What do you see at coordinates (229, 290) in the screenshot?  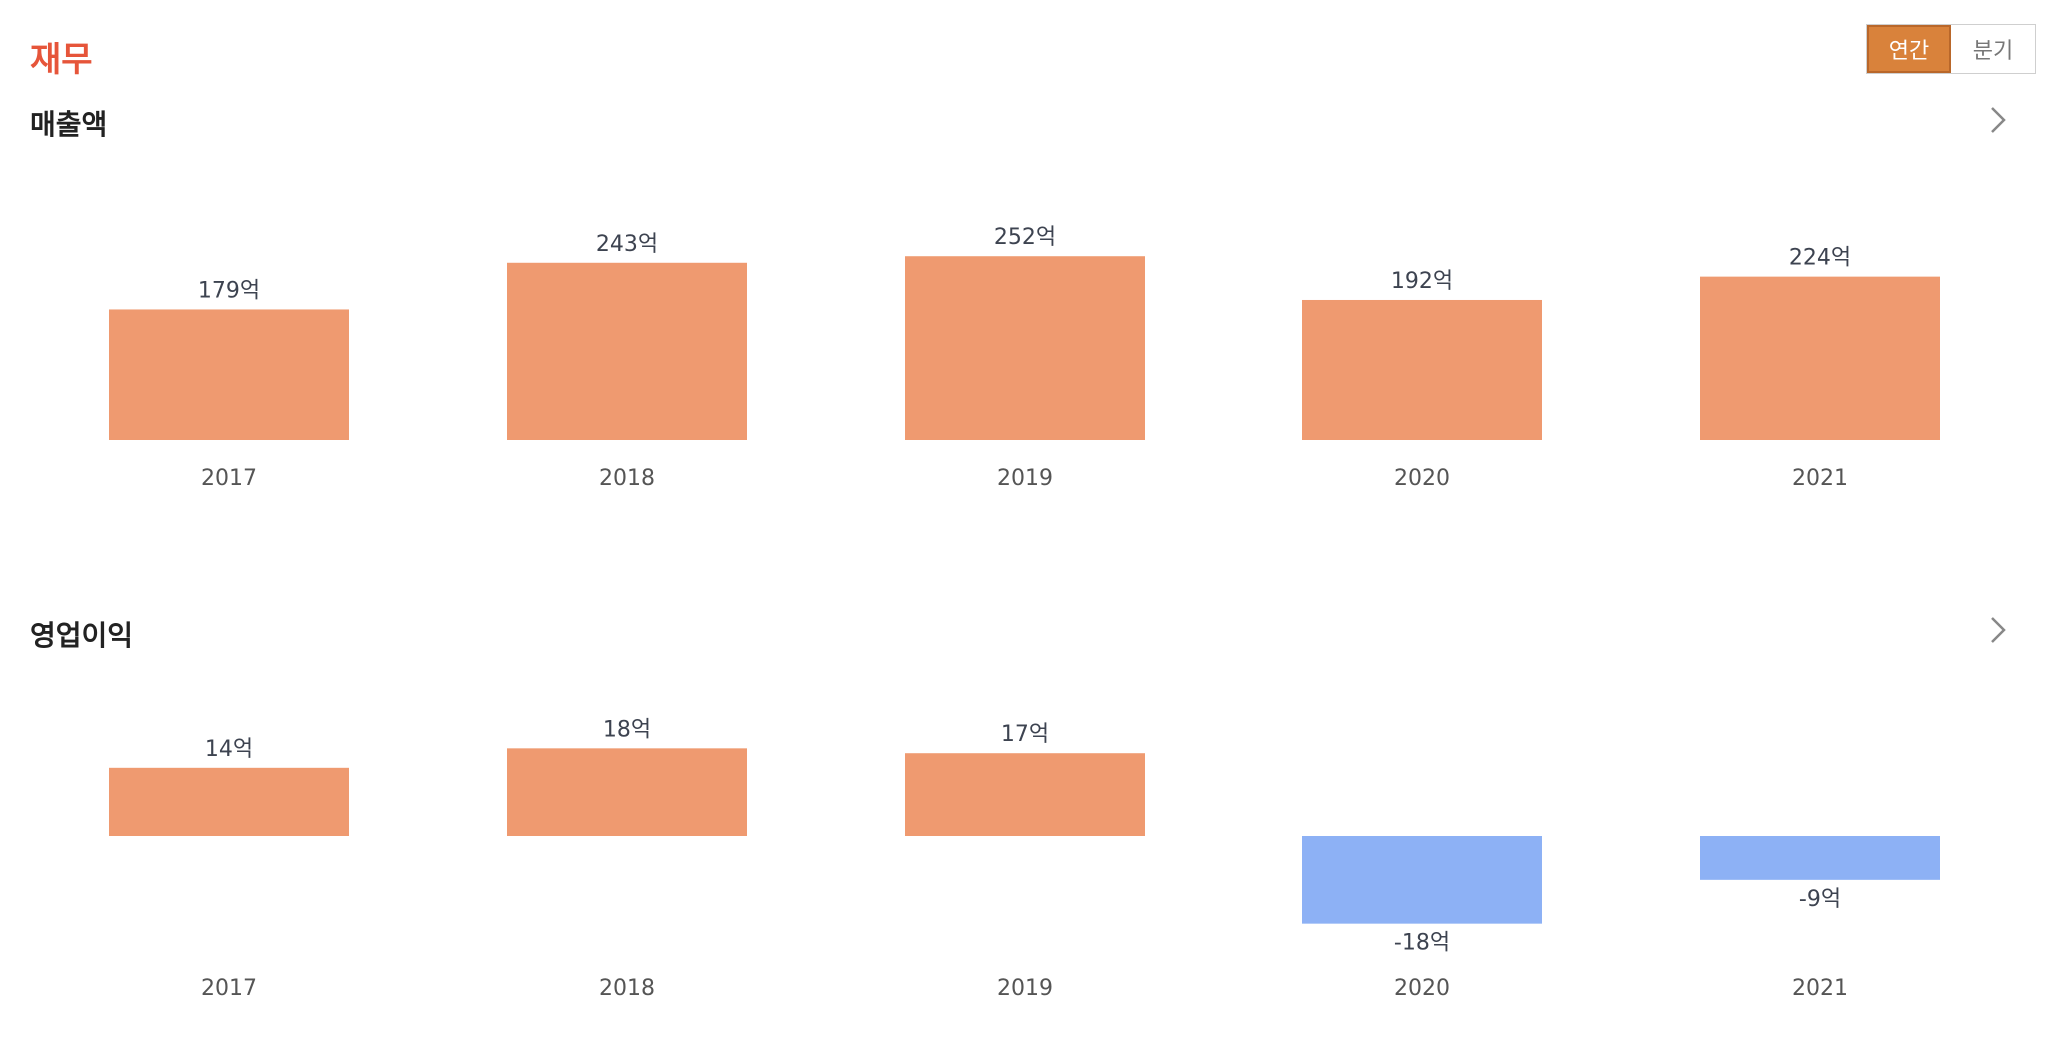 I see `data-label: 179억` at bounding box center [229, 290].